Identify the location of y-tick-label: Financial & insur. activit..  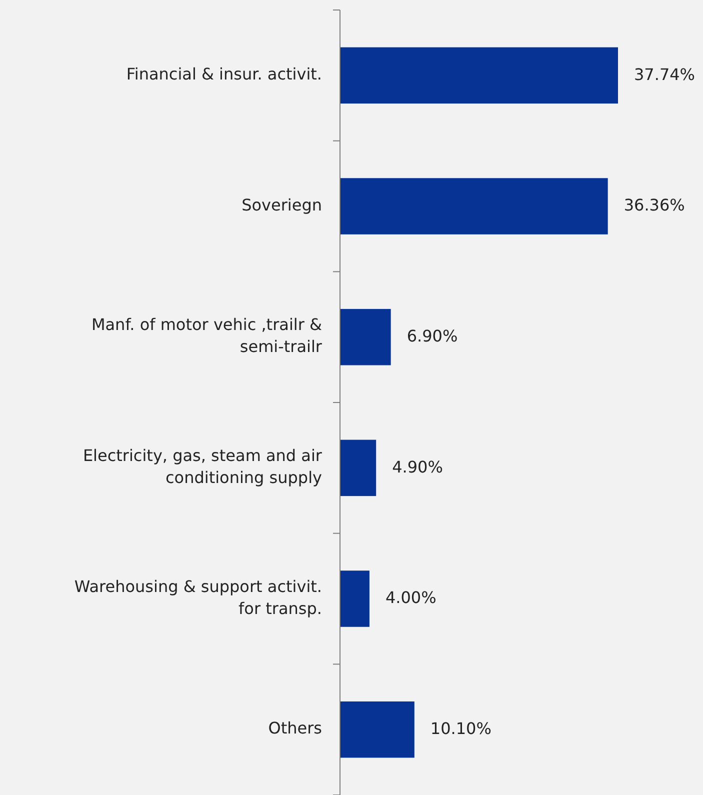
(224, 74).